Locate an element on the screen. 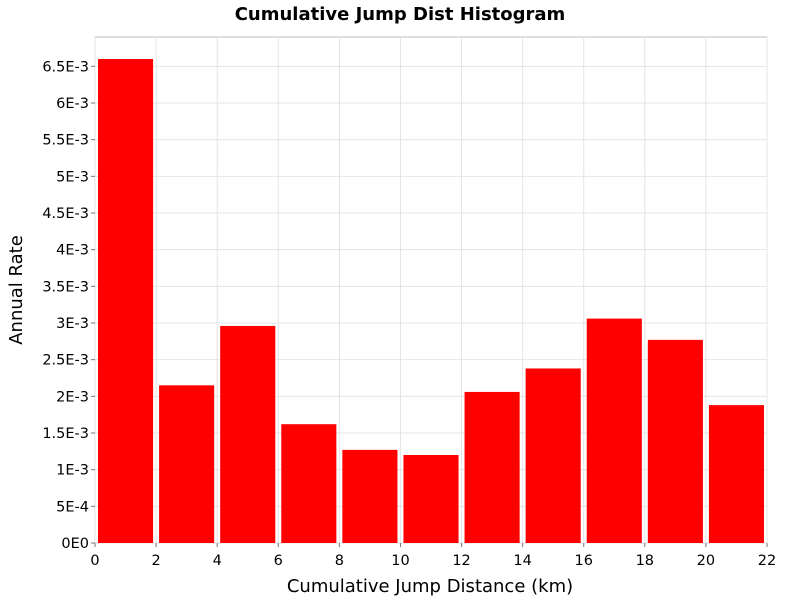  x-axis-ticks: 0 2 4 6 8 10 12 14 16 18 20 22 is located at coordinates (433, 556).